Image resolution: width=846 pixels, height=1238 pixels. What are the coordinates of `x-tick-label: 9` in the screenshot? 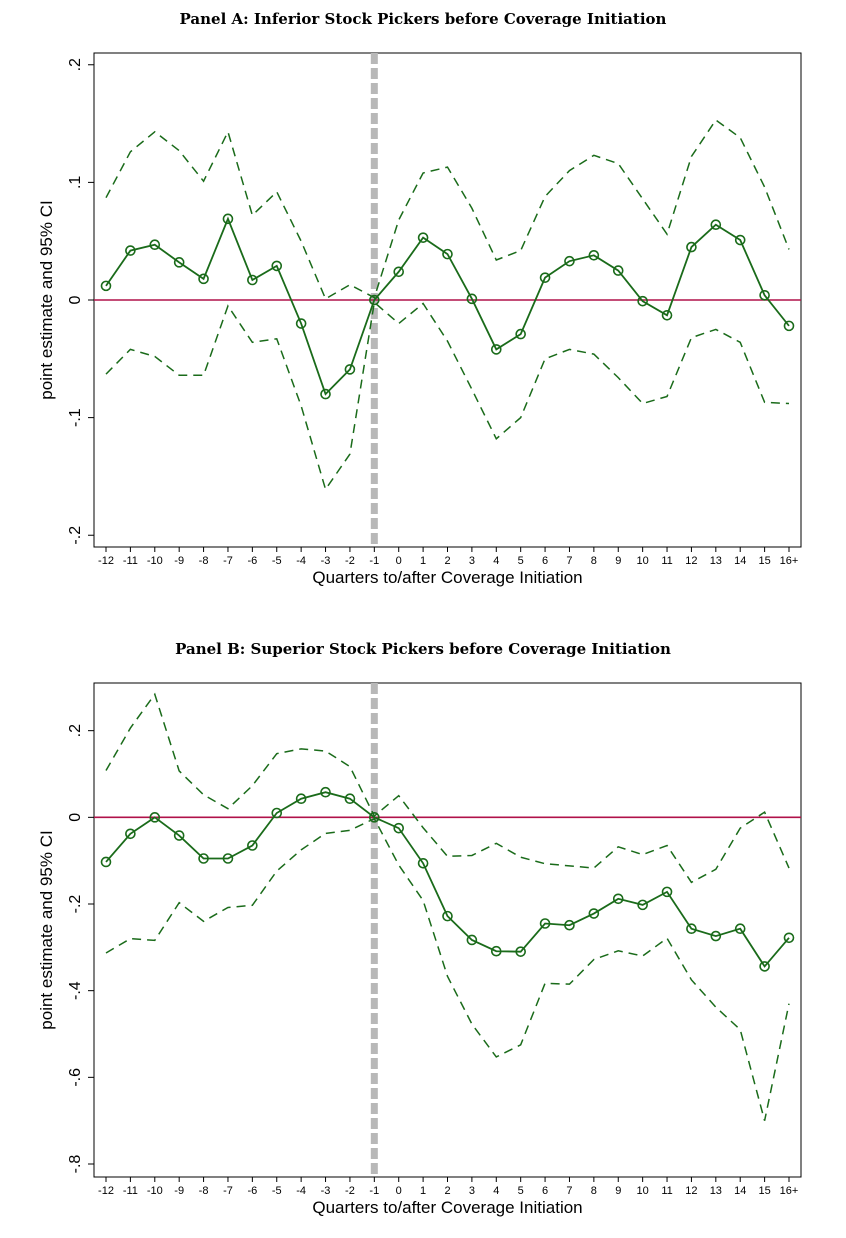 It's located at (618, 1191).